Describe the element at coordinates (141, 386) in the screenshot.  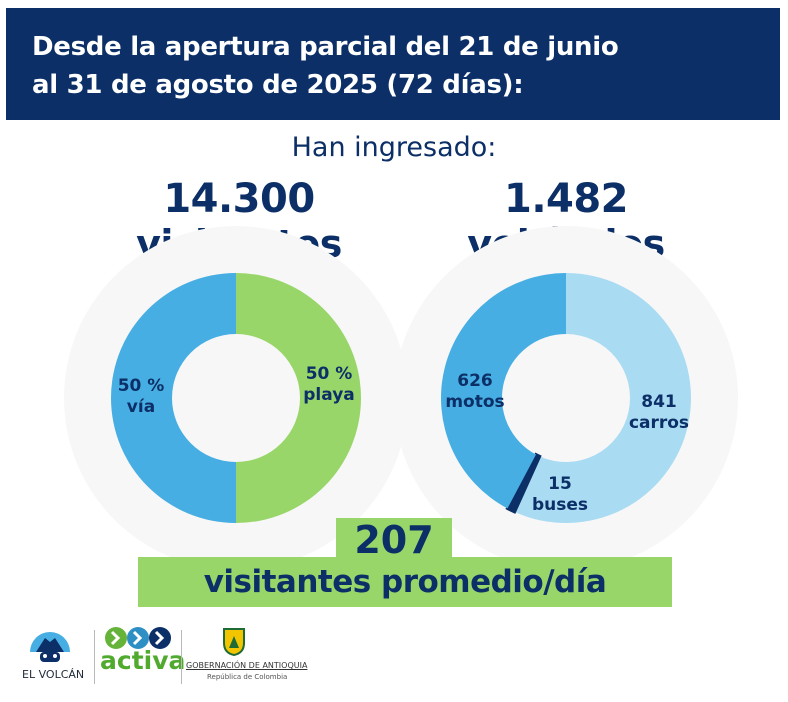
I see `slice-value-via: 50 %` at that location.